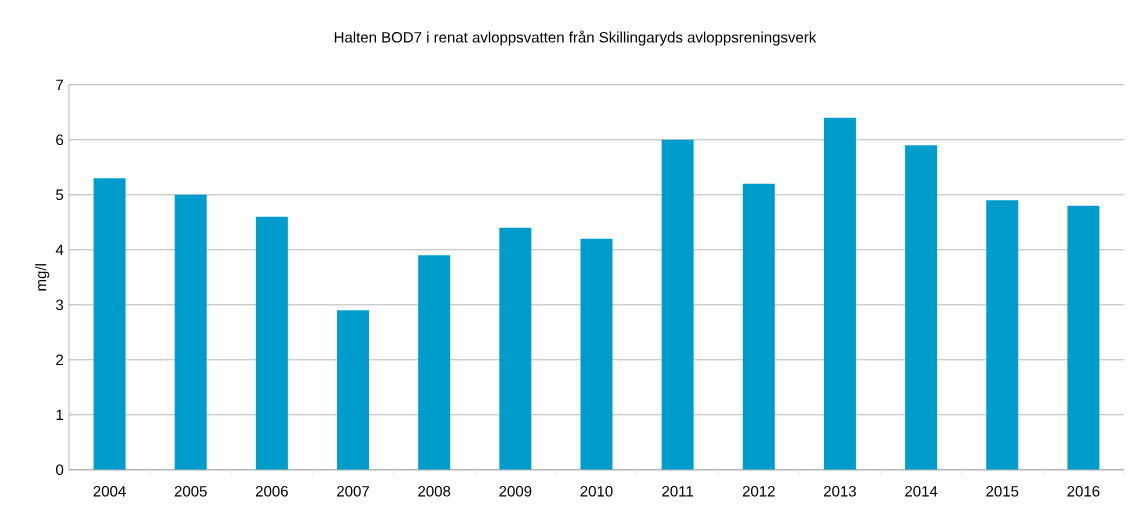 This screenshot has width=1146, height=505. What do you see at coordinates (596, 491) in the screenshot?
I see `x-tick-label: 2010` at bounding box center [596, 491].